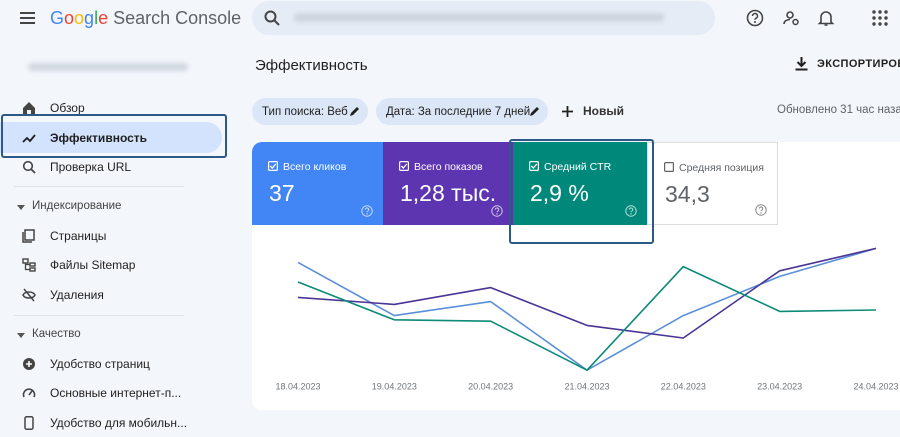 The height and width of the screenshot is (437, 900). I want to click on nav-item: Удаления, so click(111, 294).